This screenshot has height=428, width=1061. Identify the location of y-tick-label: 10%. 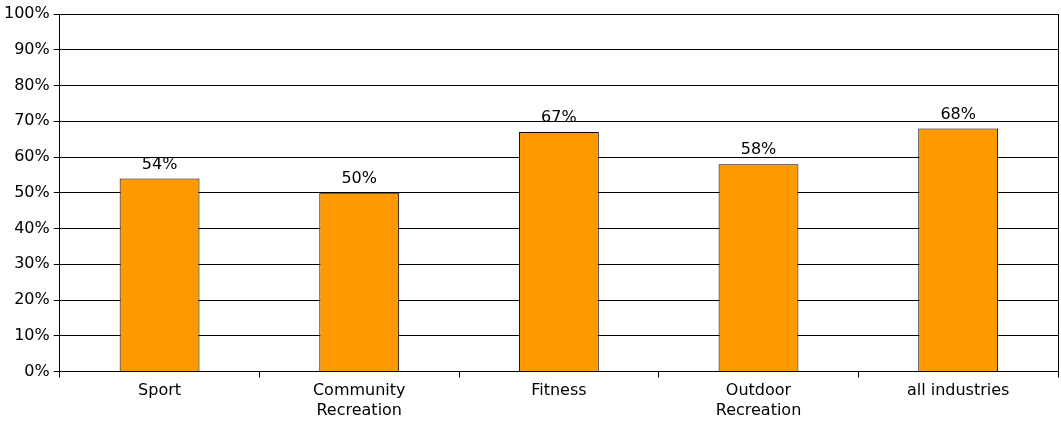
(32, 334).